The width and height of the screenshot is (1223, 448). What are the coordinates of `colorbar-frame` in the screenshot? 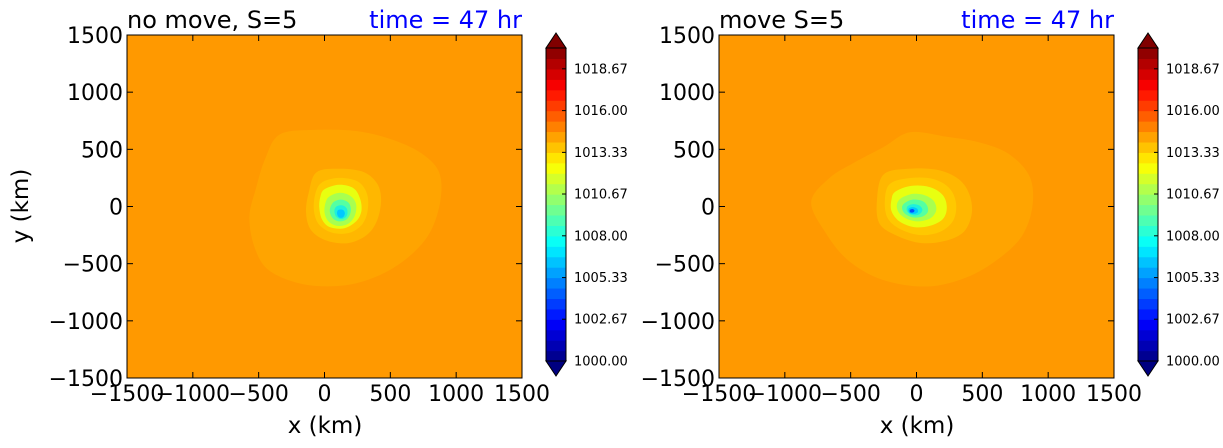 It's located at (1148, 204).